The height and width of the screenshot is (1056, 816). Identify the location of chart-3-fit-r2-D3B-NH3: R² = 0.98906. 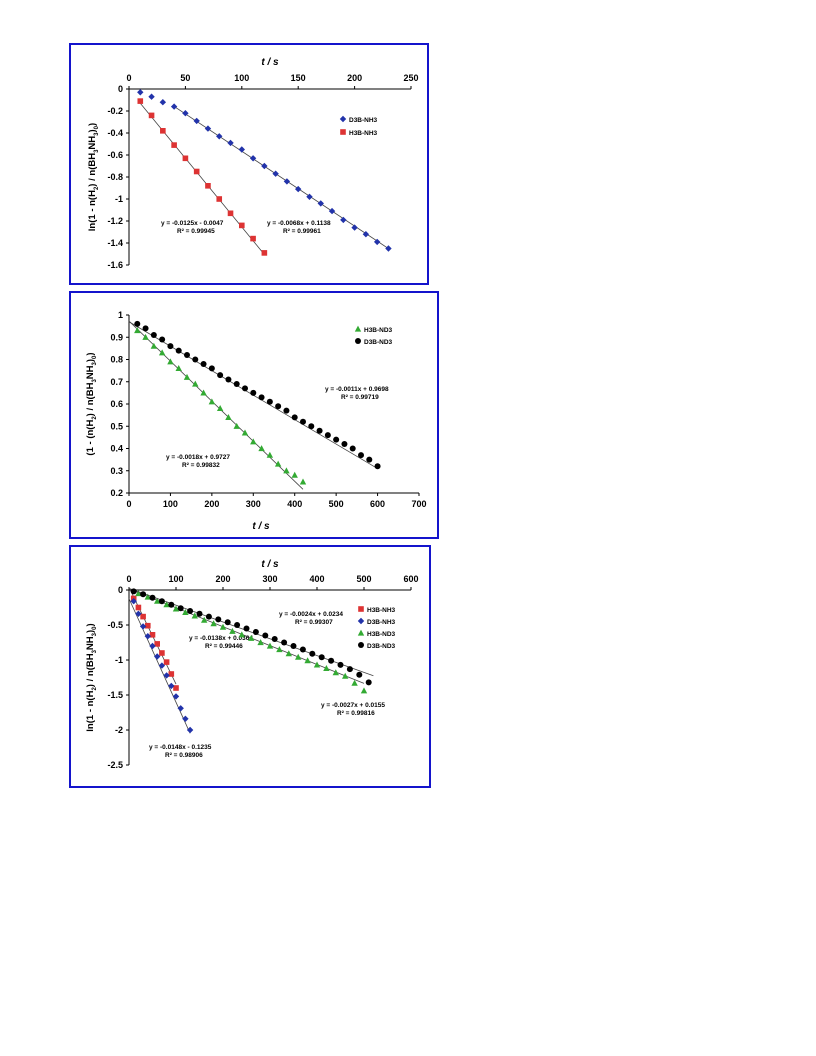
(184, 755).